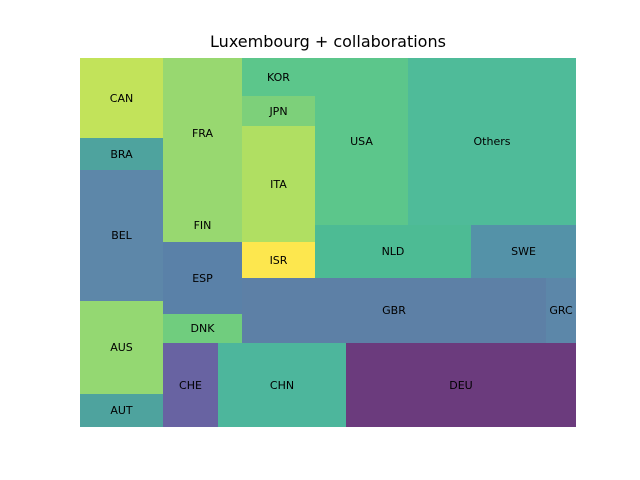 The image size is (640, 480). I want to click on treemap-cell-aut: AUT, so click(121, 410).